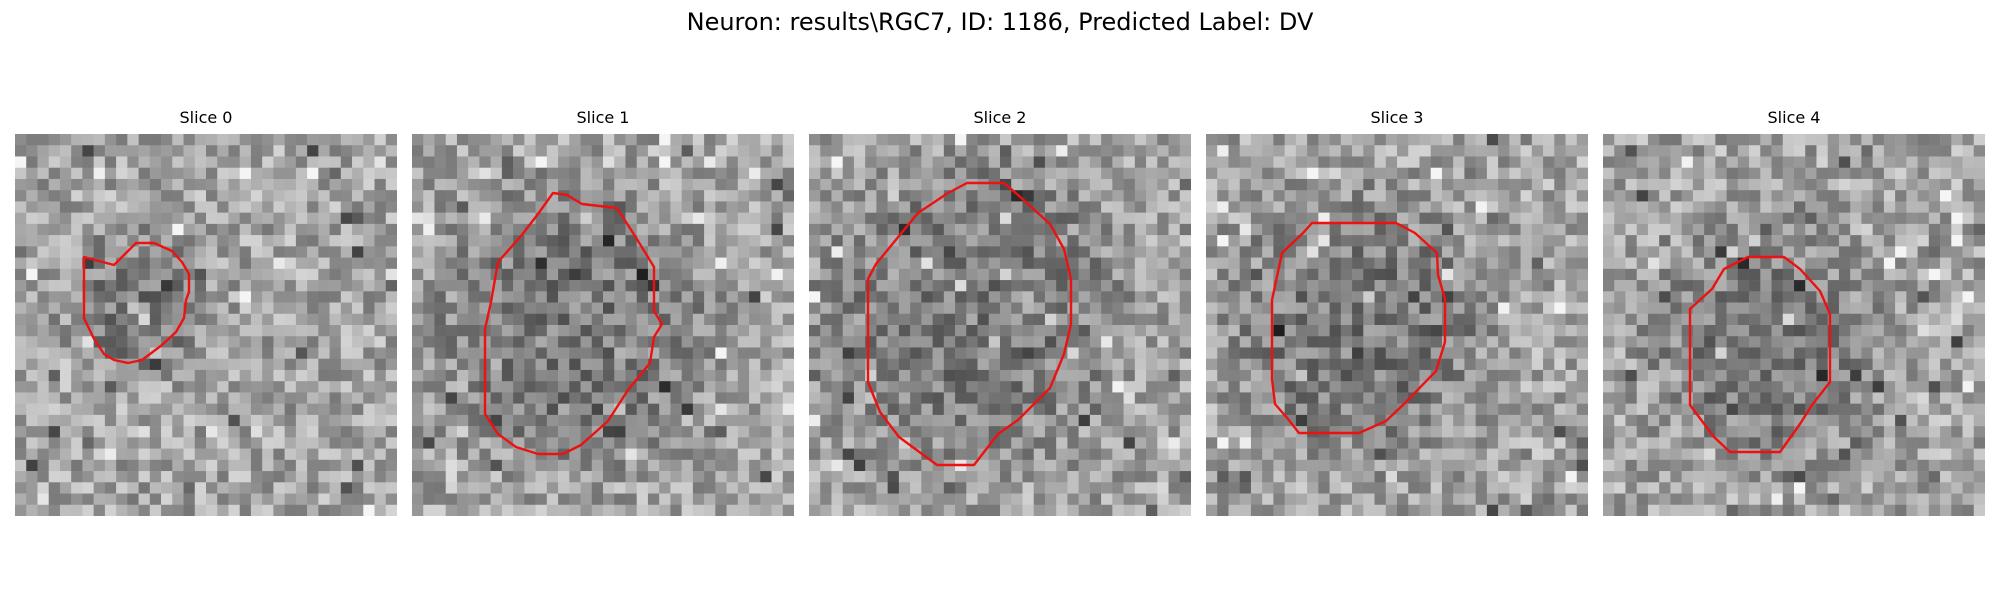 This screenshot has width=2000, height=600. I want to click on slice-panel: Slice 2, so click(1000, 312).